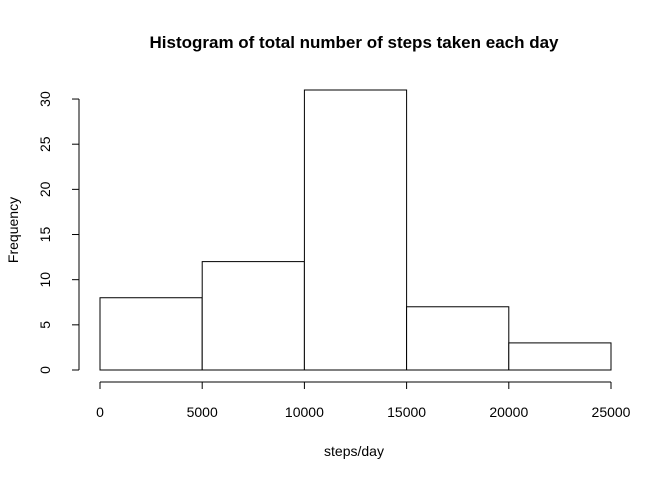  I want to click on x-axis-label: steps/day, so click(354, 451).